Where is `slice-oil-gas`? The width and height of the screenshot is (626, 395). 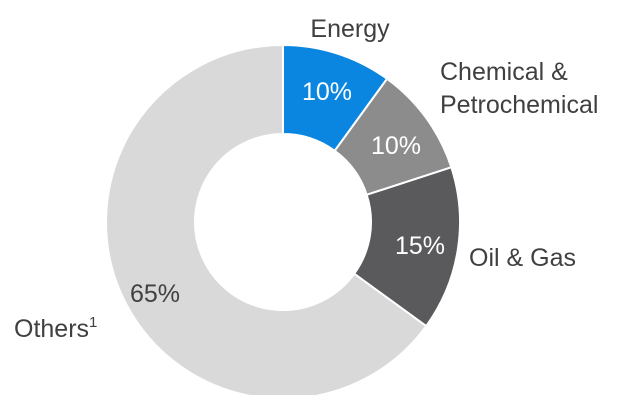 slice-oil-gas is located at coordinates (406, 247).